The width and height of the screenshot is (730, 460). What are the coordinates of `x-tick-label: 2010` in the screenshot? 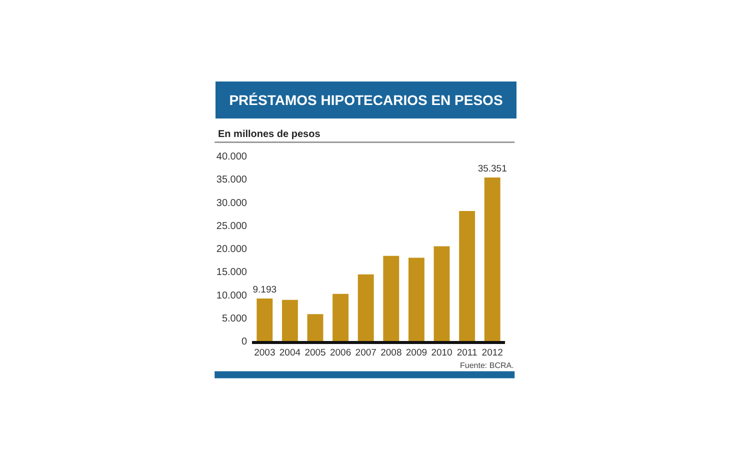 It's located at (441, 352).